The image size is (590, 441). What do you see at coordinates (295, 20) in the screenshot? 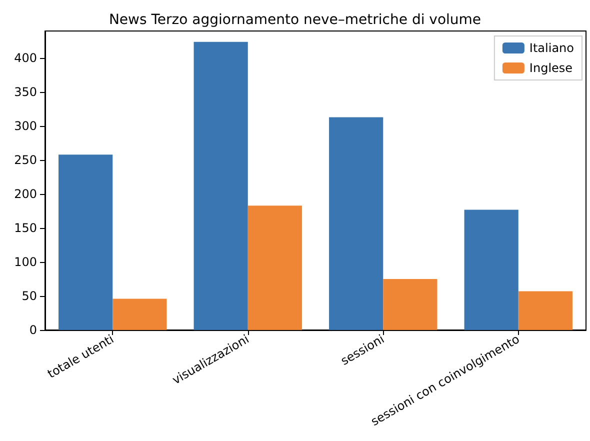
I see `chart-title: News Terzo aggiornamento neve–metriche di volume` at bounding box center [295, 20].